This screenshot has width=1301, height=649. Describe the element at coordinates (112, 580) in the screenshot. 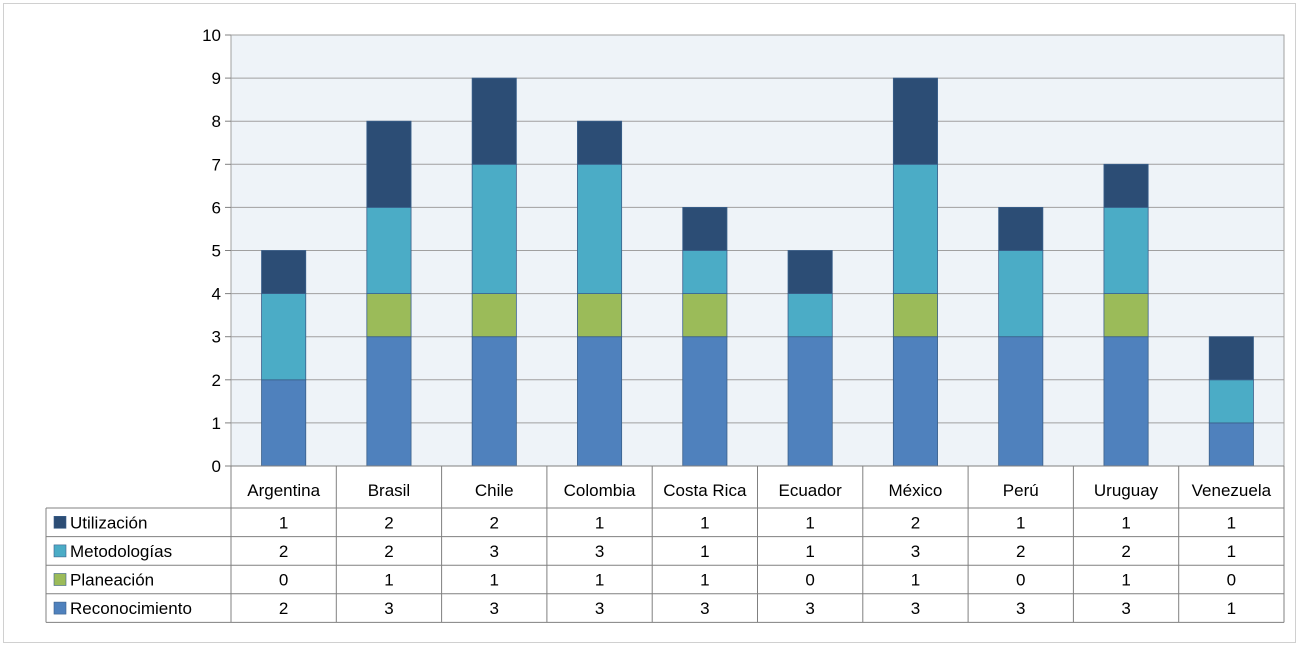

I see `series-label: Planeación` at that location.